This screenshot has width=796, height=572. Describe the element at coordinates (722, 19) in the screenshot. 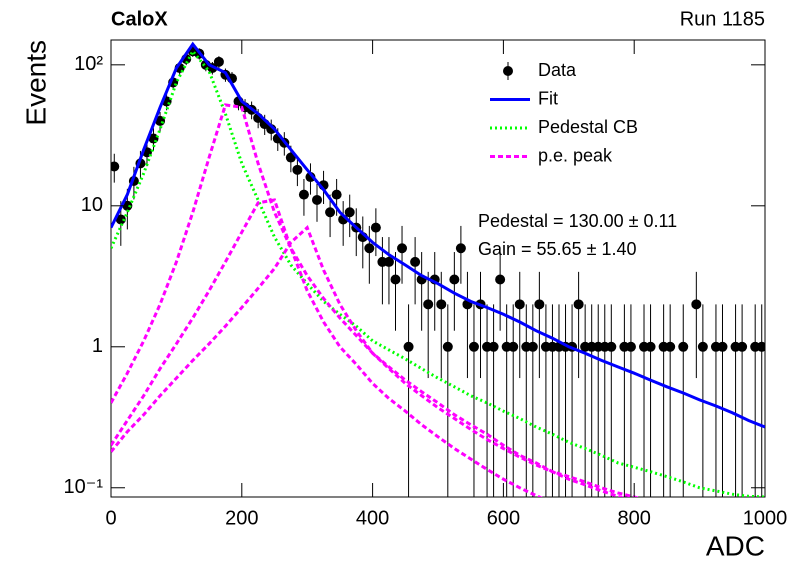

I see `run-label: Run 1185` at that location.